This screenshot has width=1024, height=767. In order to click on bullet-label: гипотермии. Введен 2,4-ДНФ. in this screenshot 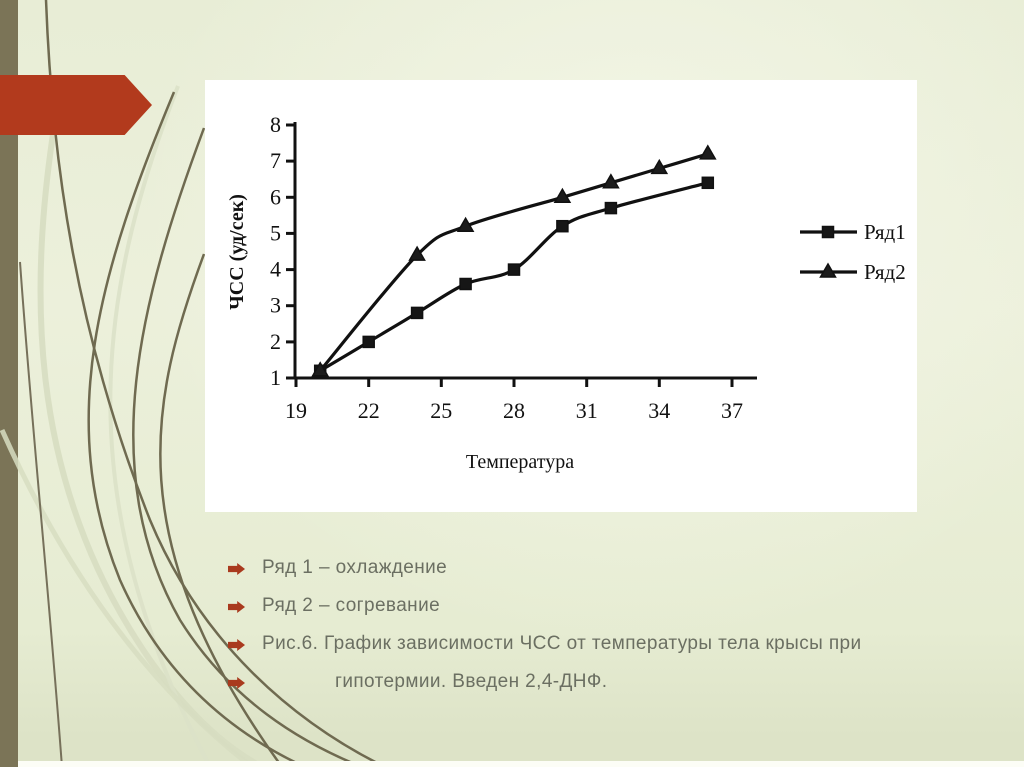, I will do `click(471, 681)`.